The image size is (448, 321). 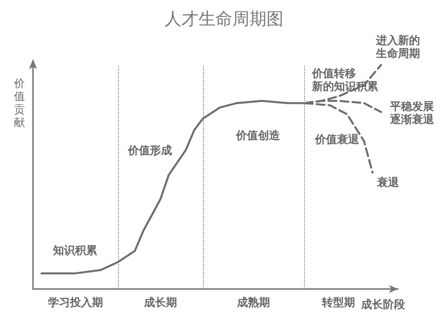 I want to click on y-axis-title: 价值贡献, so click(x=19, y=103).